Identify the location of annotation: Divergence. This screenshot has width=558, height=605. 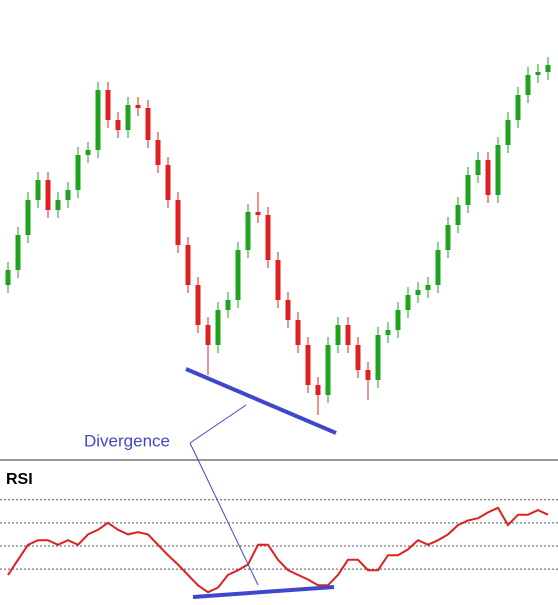
(127, 440).